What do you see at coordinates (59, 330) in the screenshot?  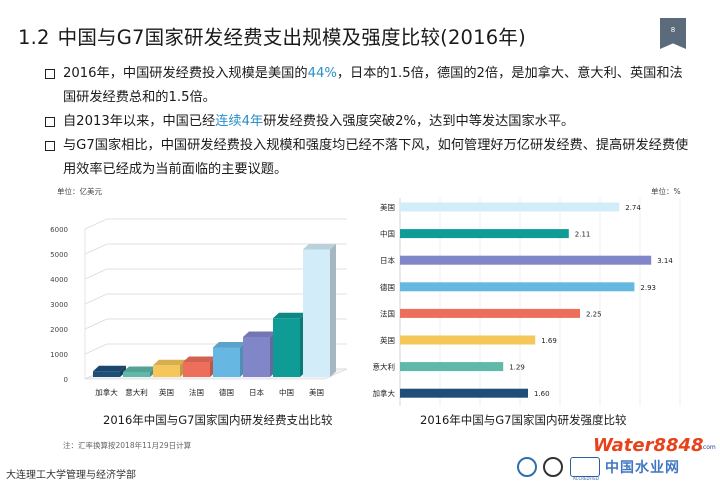 I see `y-tick-label: 2000` at bounding box center [59, 330].